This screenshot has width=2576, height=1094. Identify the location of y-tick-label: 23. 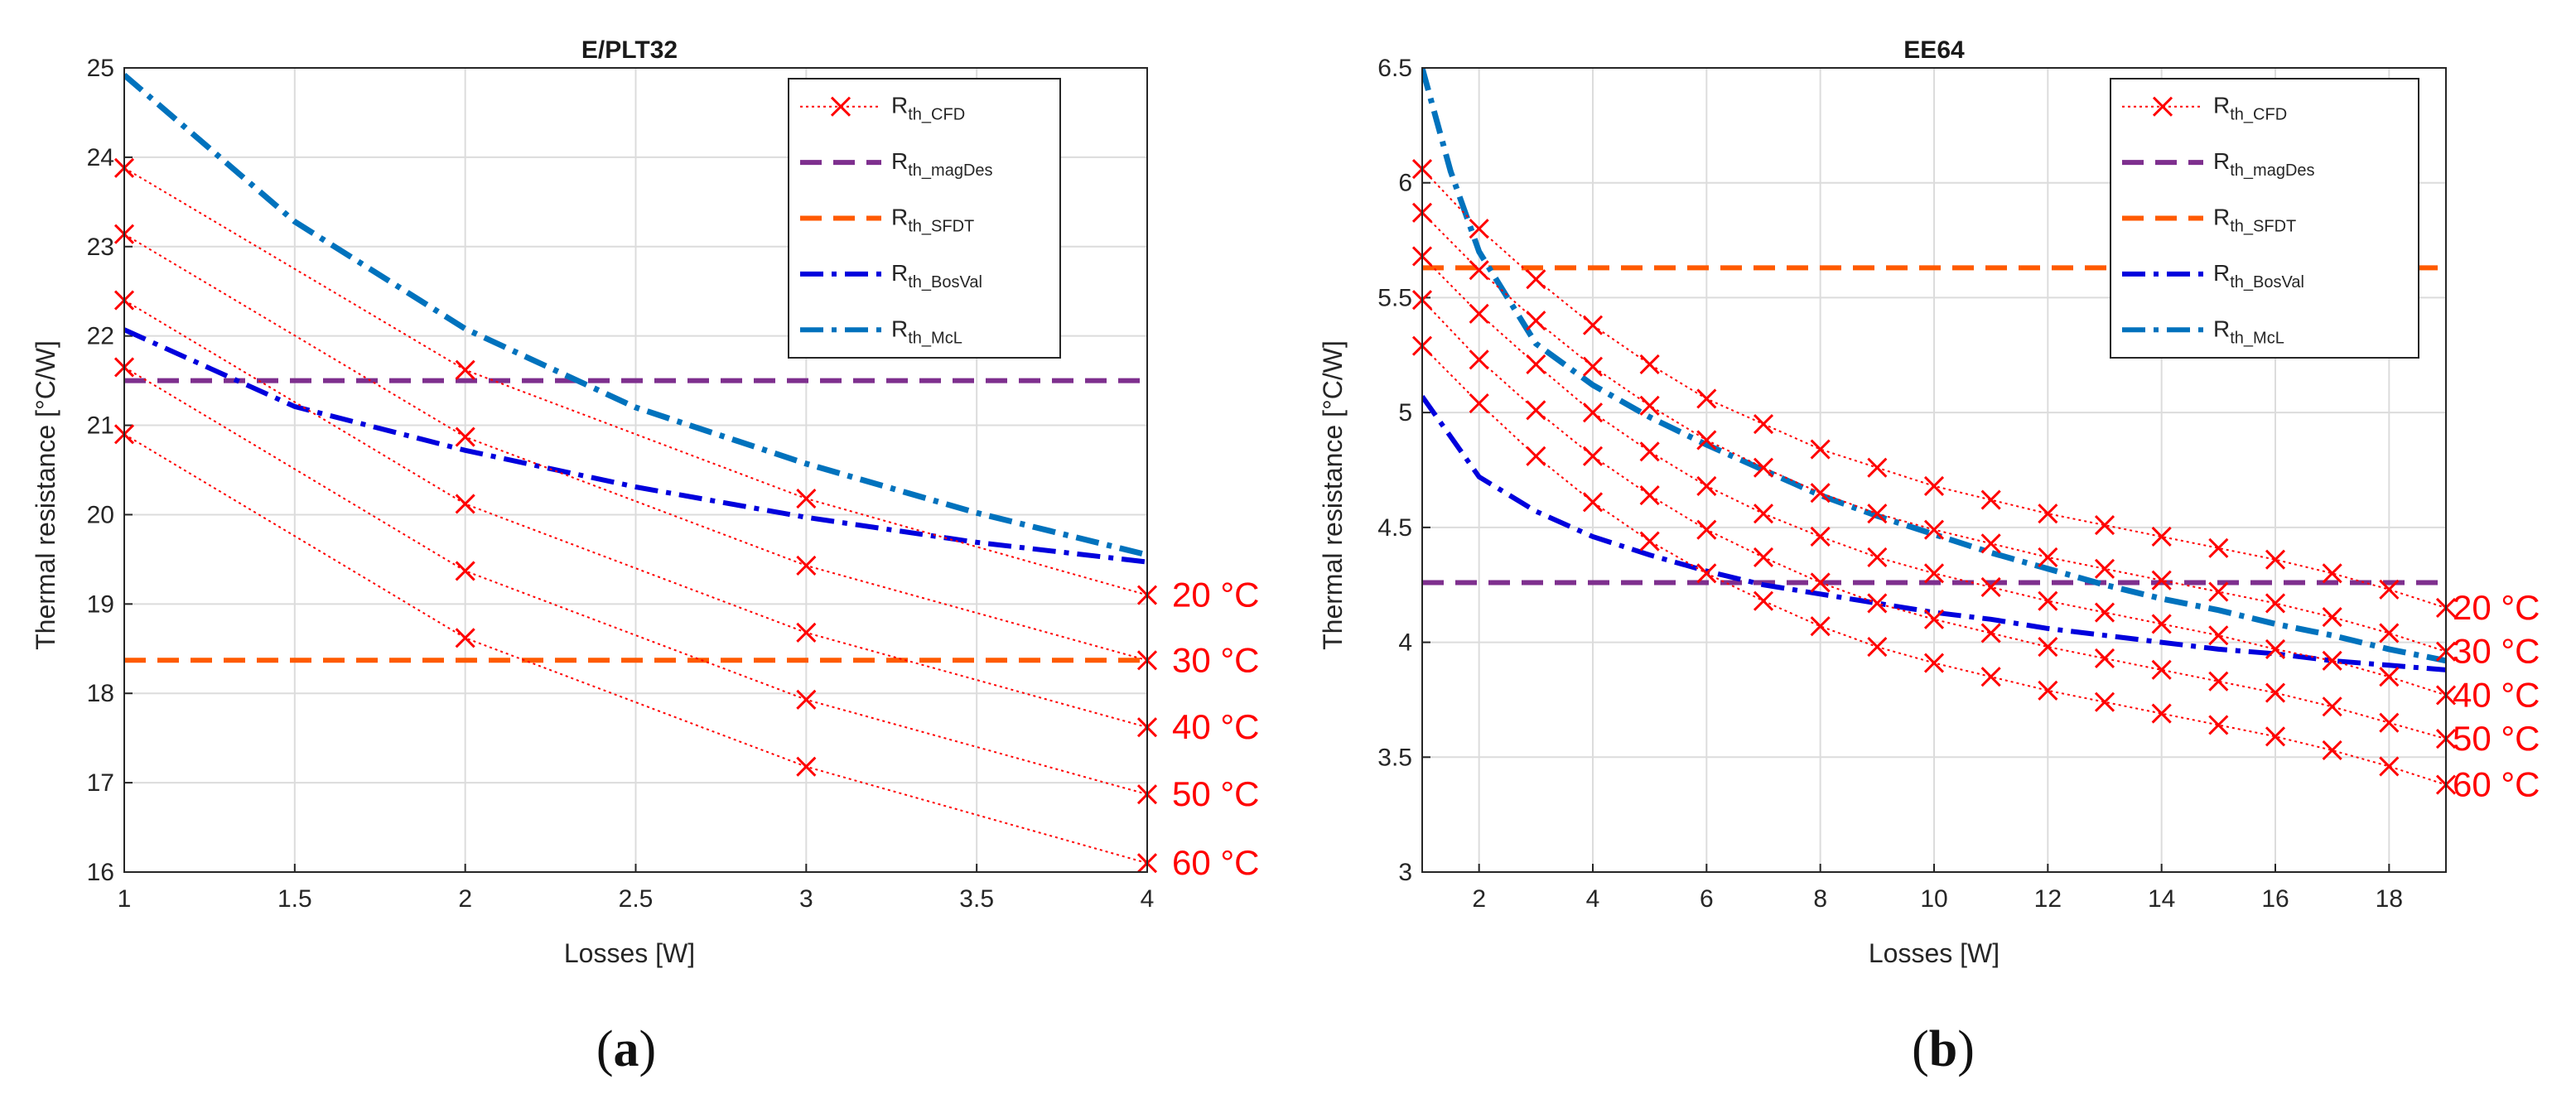
(100, 247).